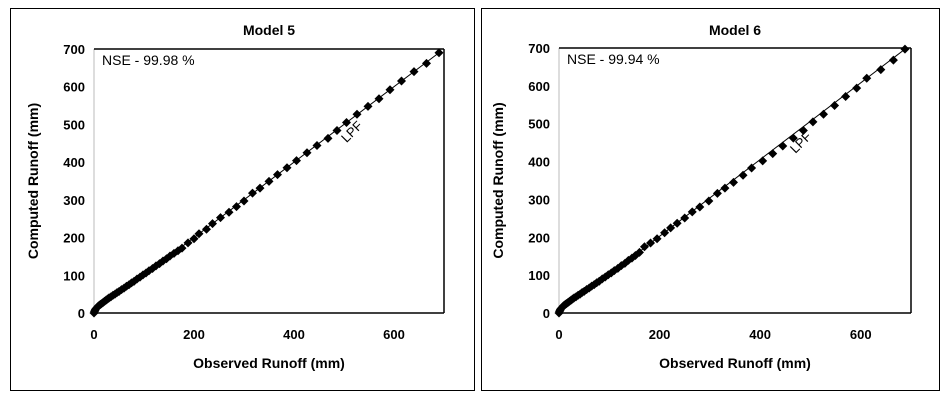 This screenshot has height=402, width=949. Describe the element at coordinates (735, 30) in the screenshot. I see `chart-title: Model 6` at that location.